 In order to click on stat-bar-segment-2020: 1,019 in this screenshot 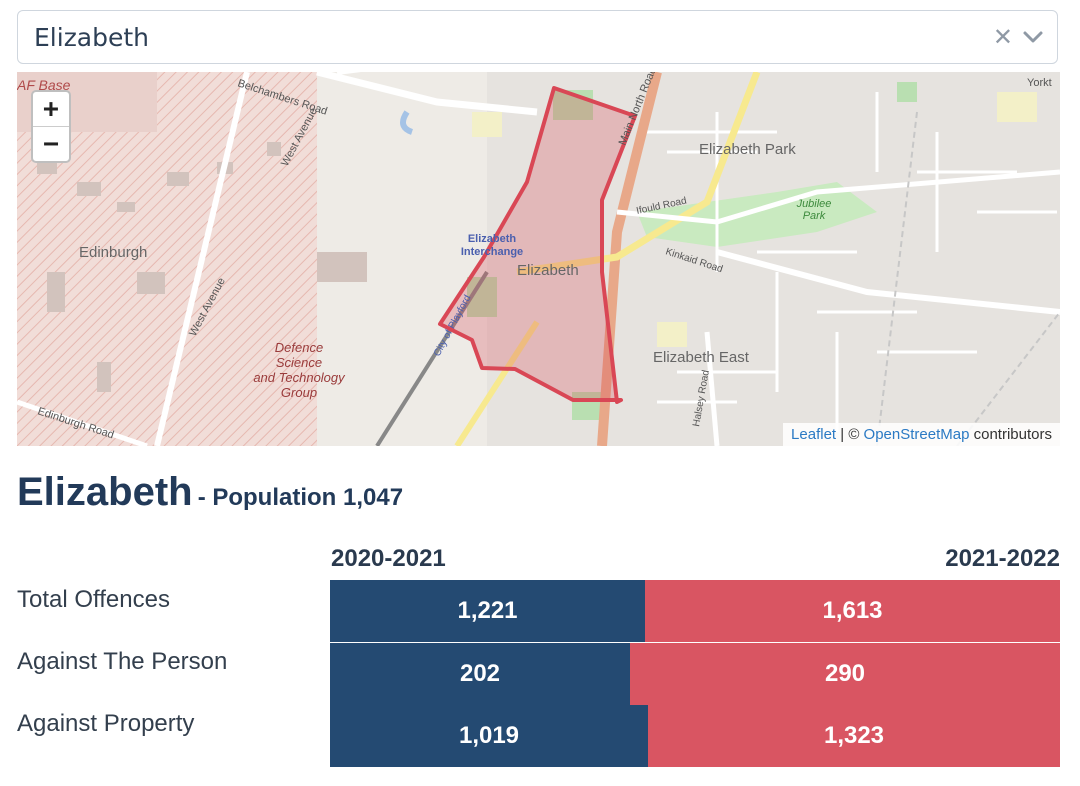, I will do `click(489, 736)`.